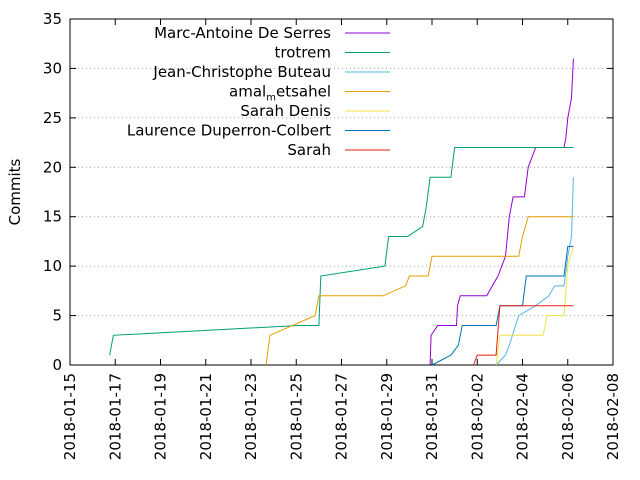 The image size is (640, 480). I want to click on x-tick-label: 2018-01-27, so click(342, 416).